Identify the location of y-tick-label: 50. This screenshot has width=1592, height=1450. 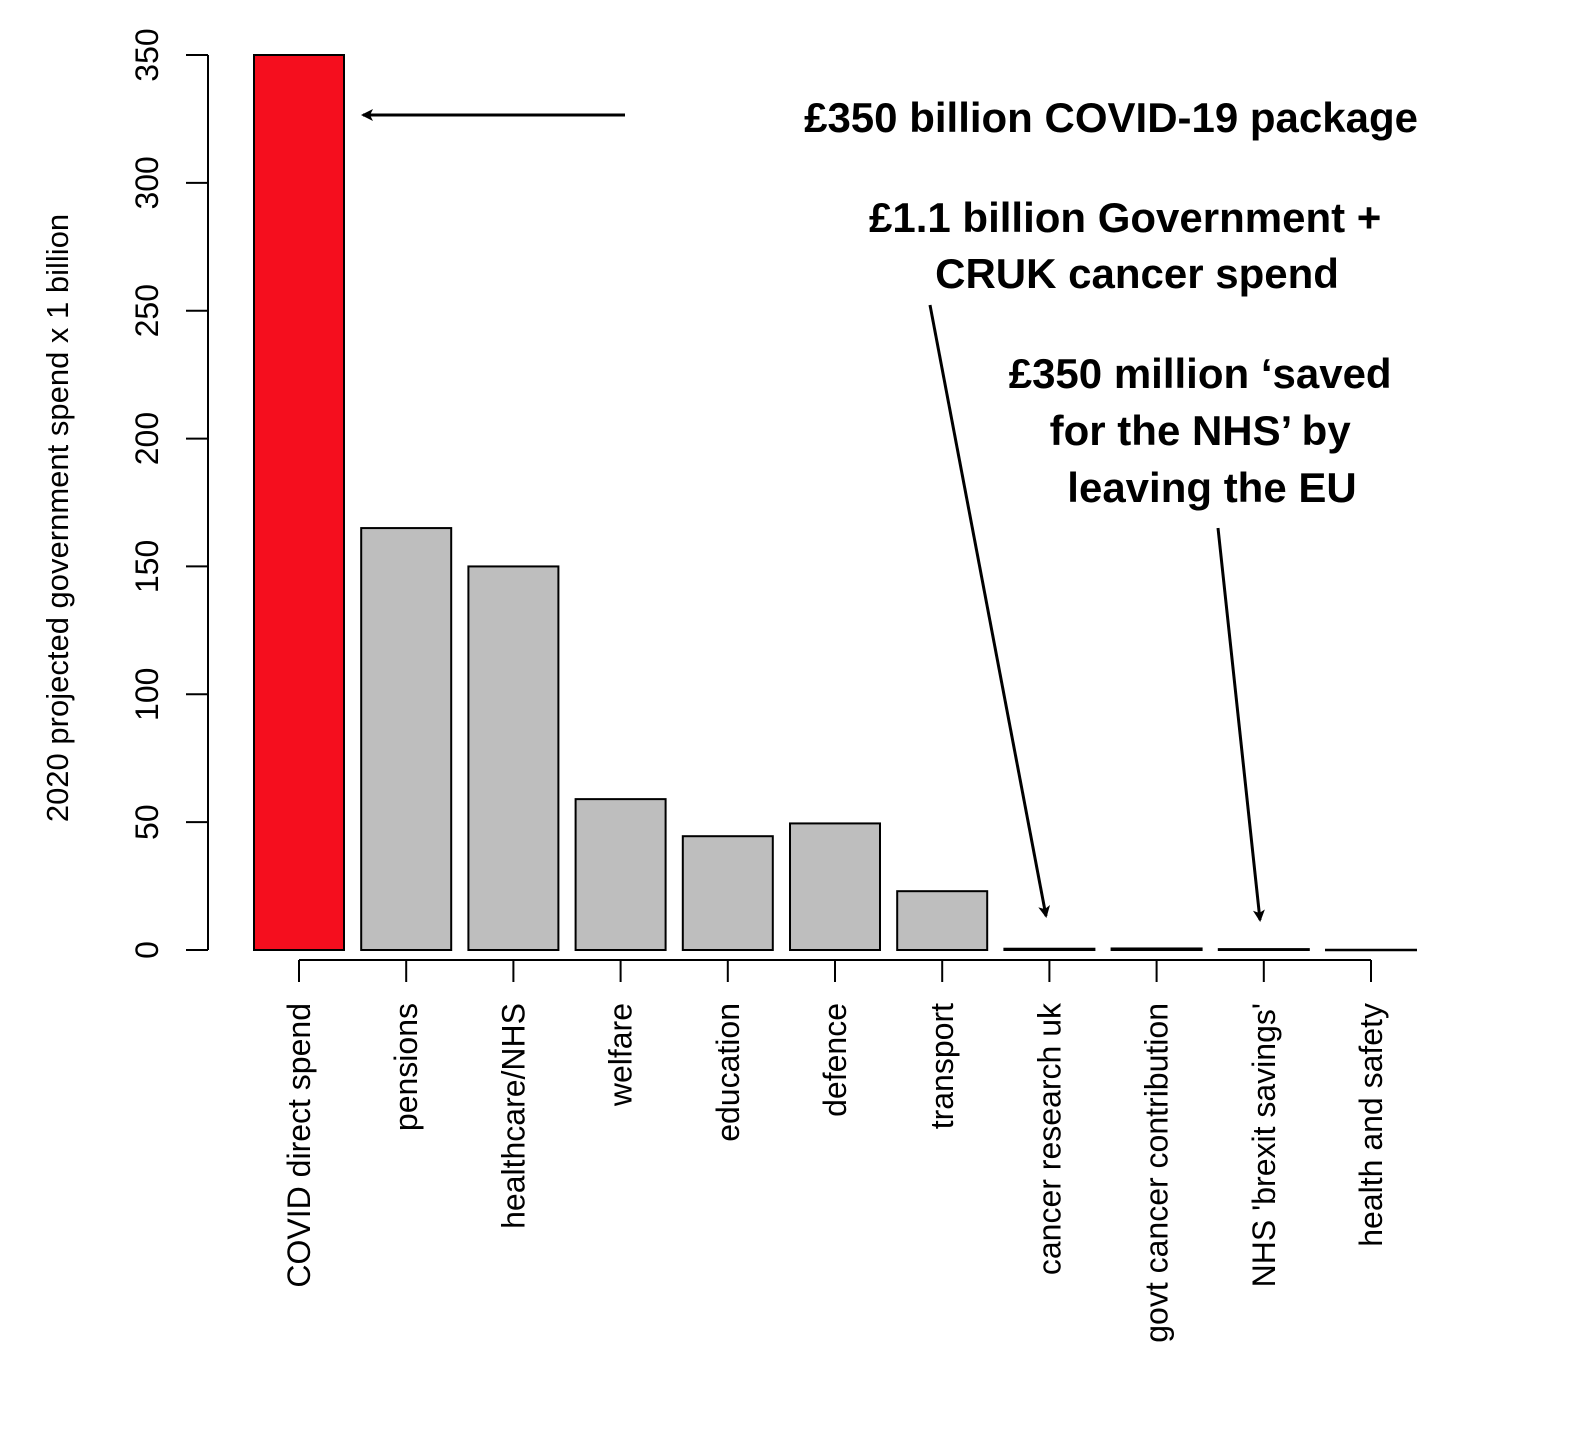
(147, 822).